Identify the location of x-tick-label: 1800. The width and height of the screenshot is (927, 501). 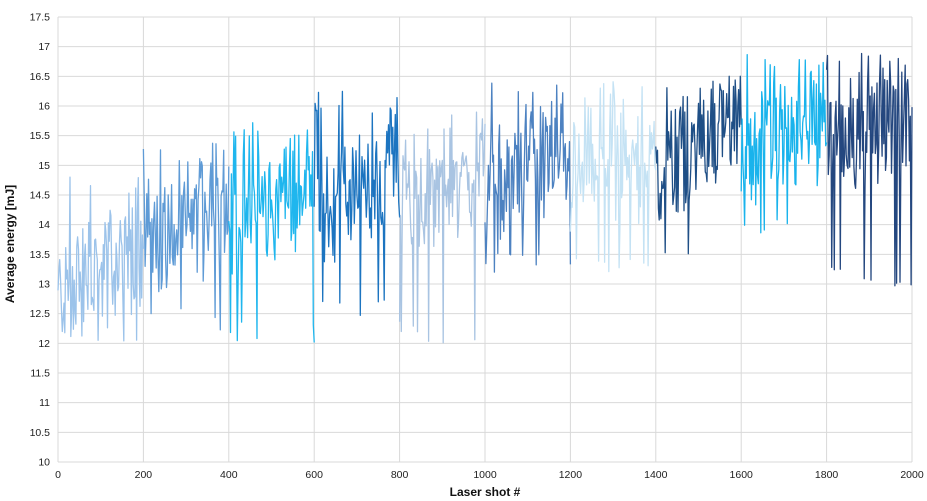
(827, 475).